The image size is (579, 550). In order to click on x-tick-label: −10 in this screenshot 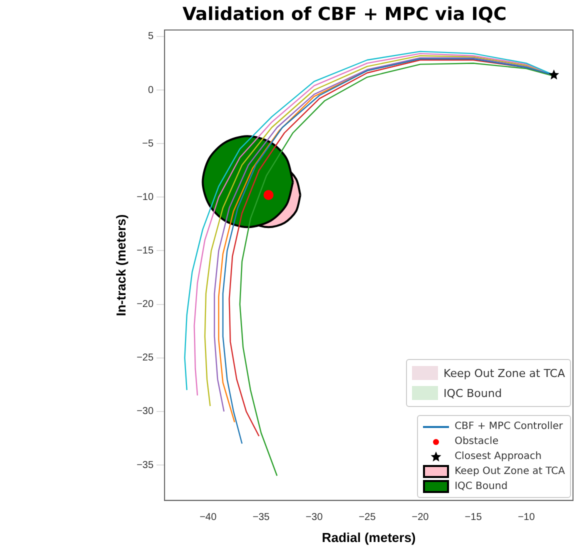, I will do `click(527, 518)`.